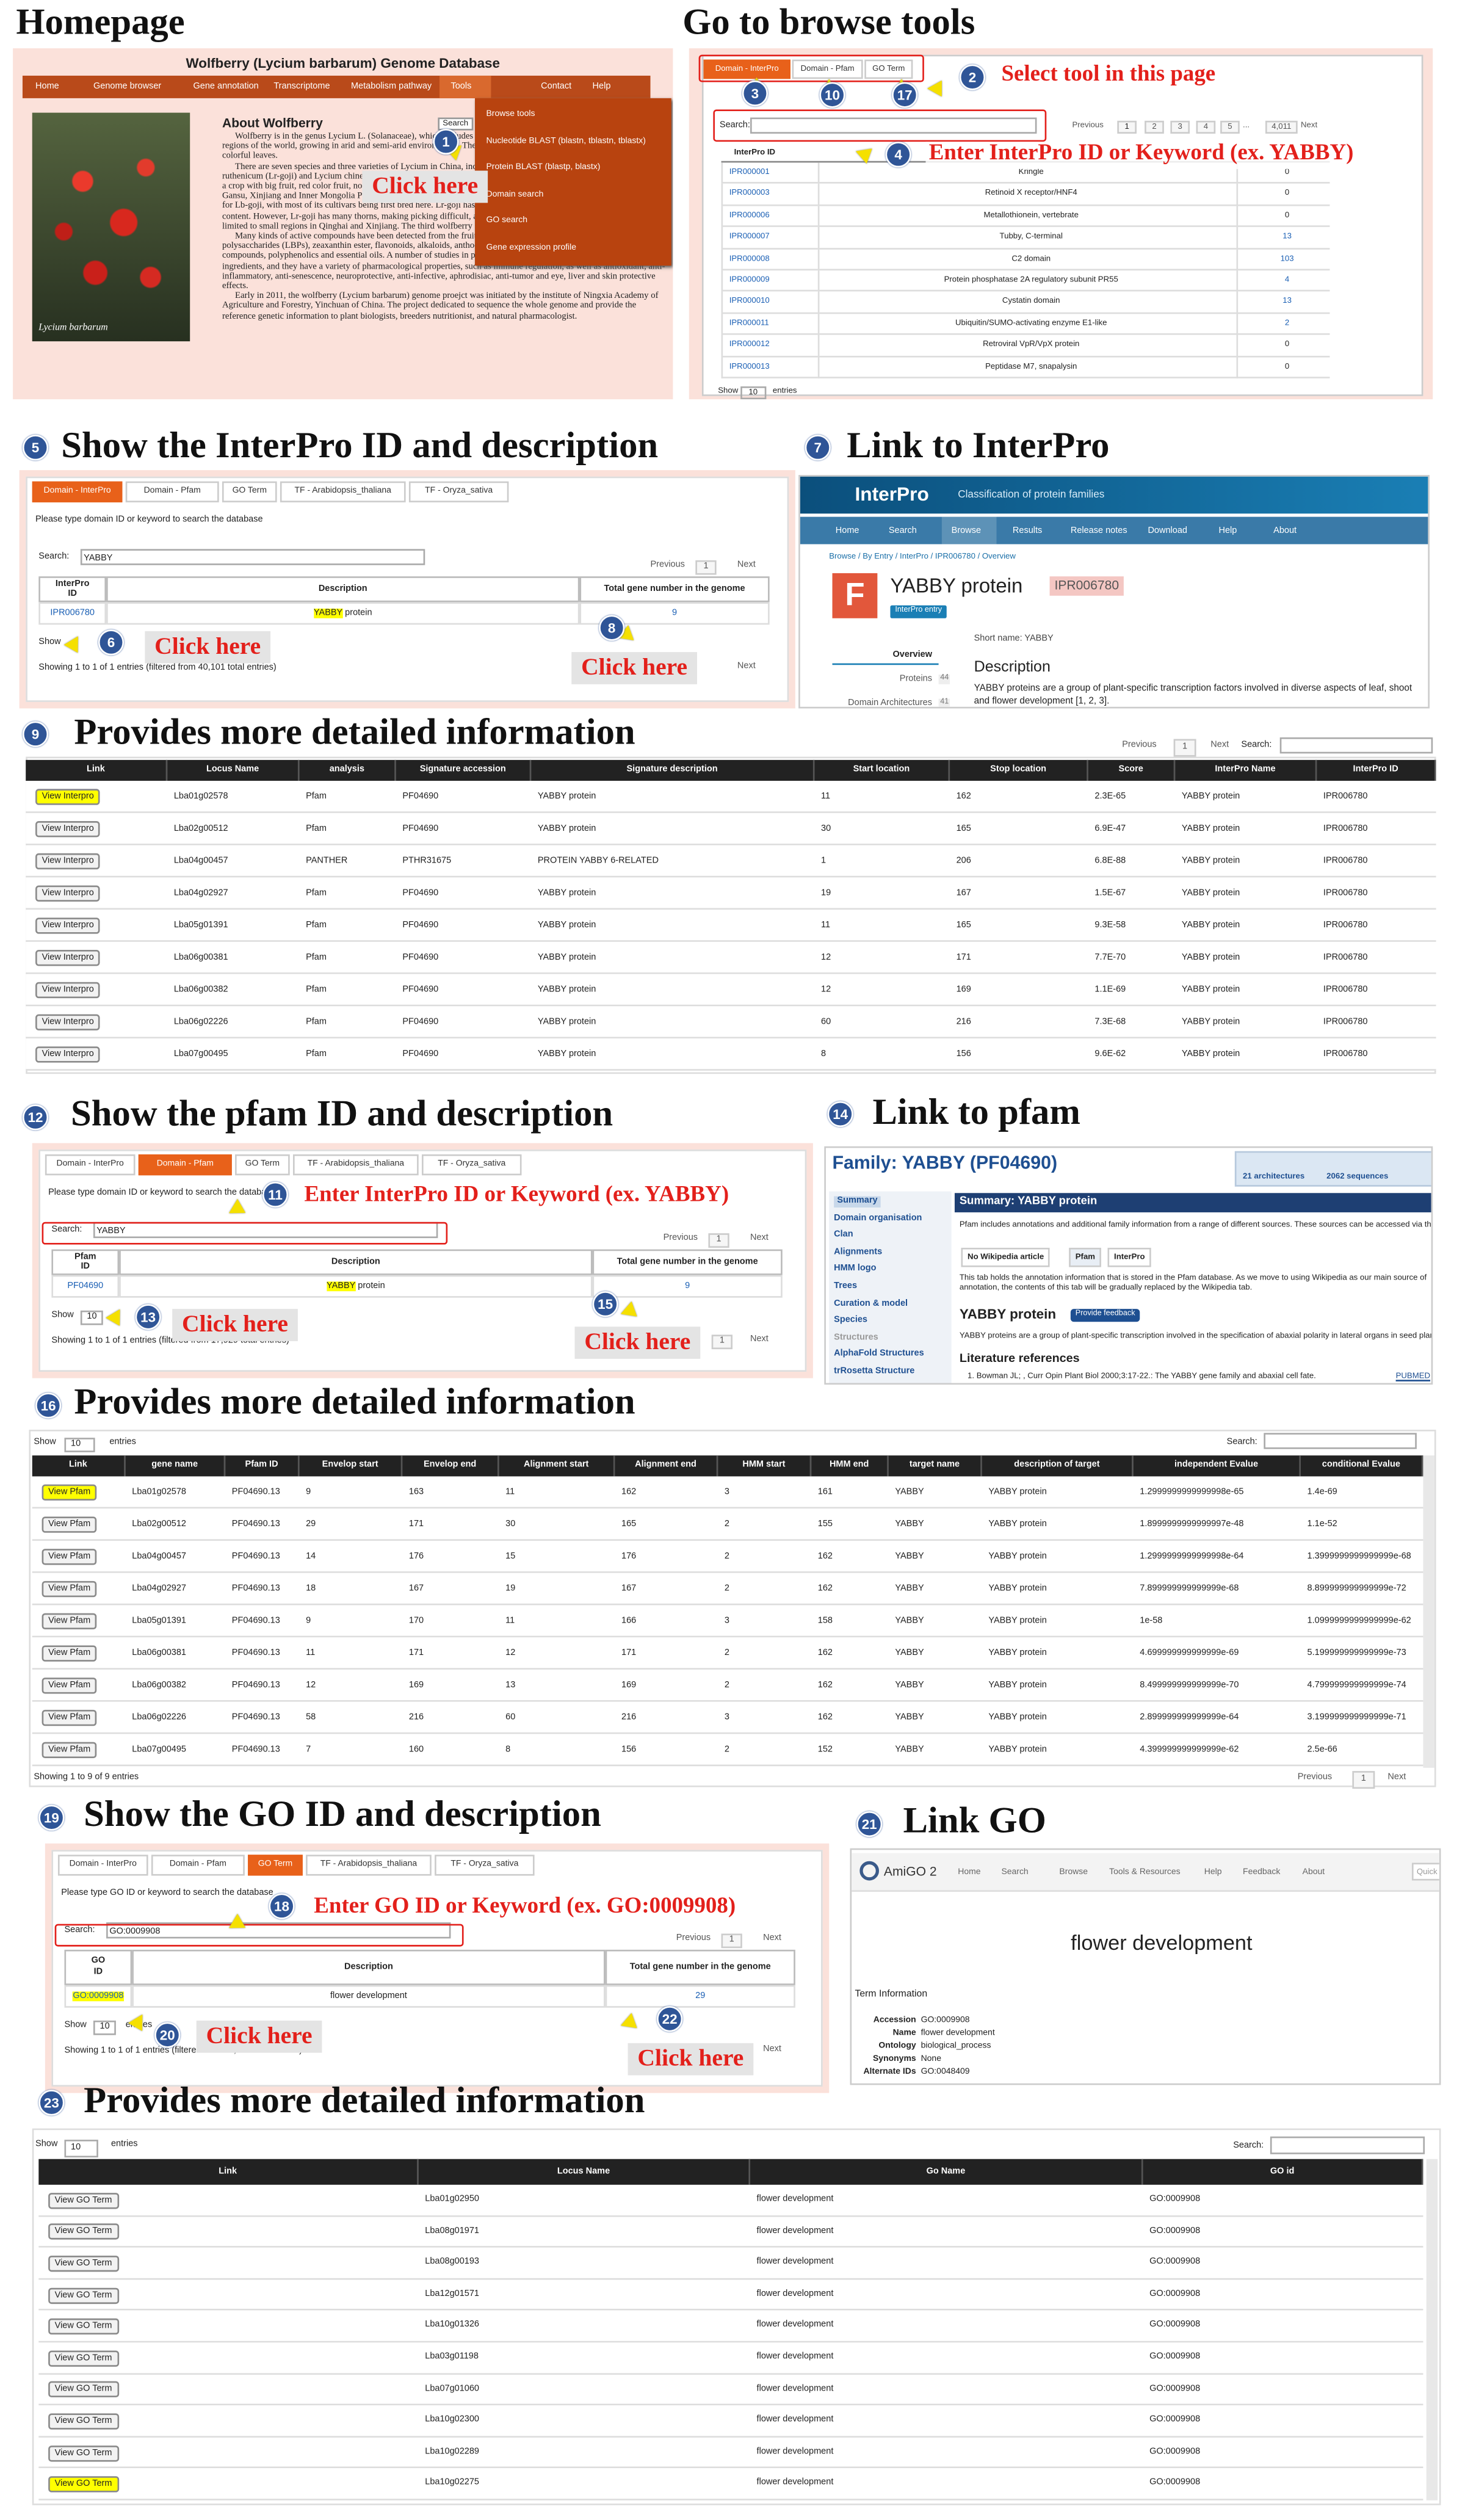  Describe the element at coordinates (391, 87) in the screenshot. I see `nav-item: Metabolism pathway` at that location.